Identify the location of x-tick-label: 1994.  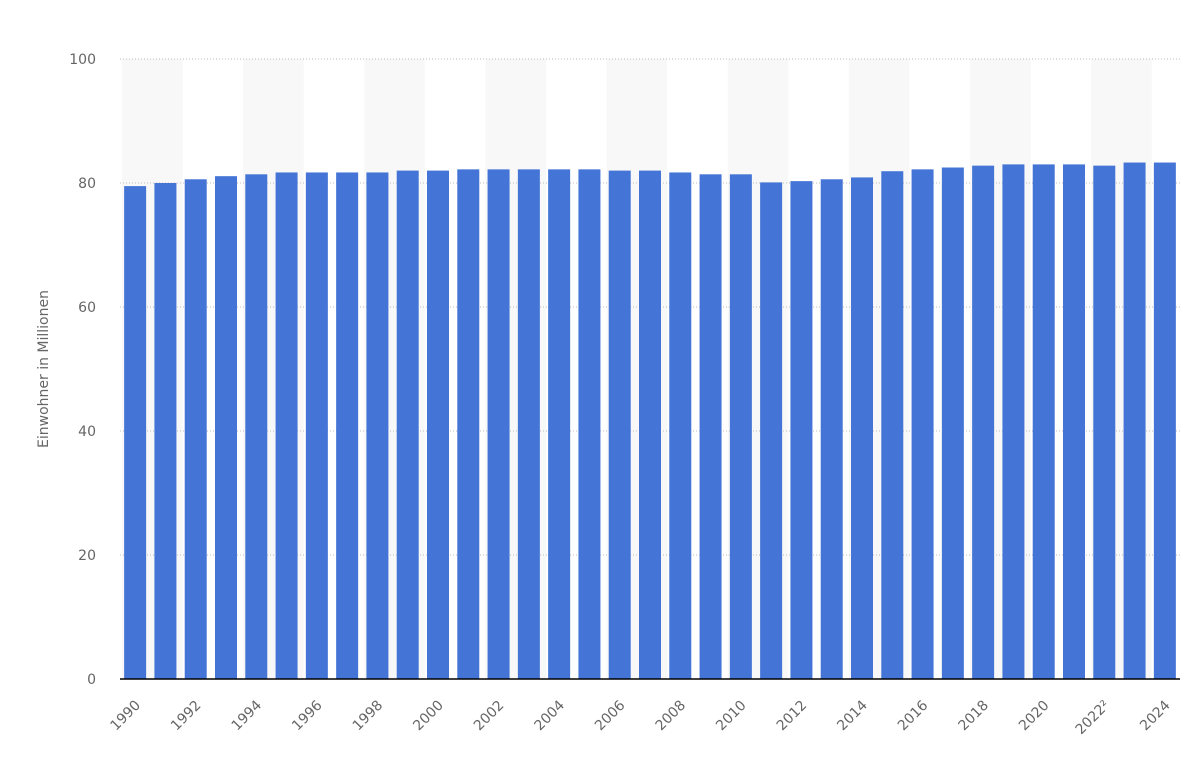
(247, 715).